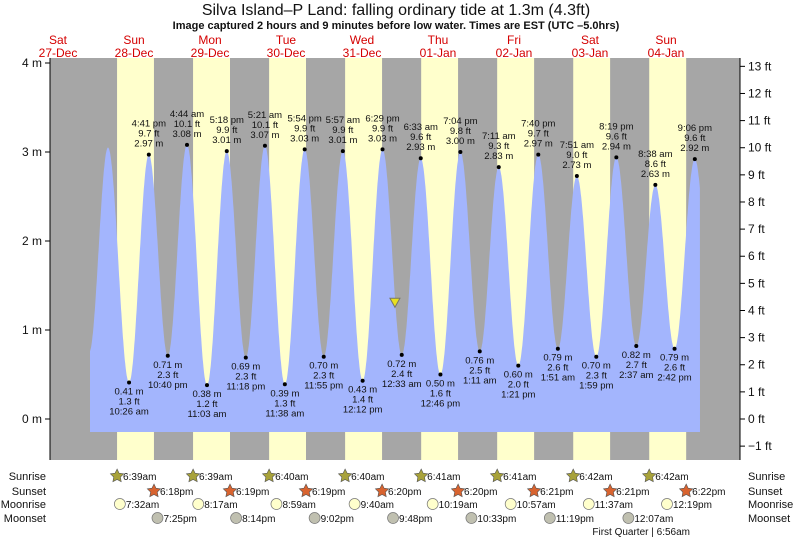  Describe the element at coordinates (616, 126) in the screenshot. I see `high-tide-label: 8:19 pm` at that location.